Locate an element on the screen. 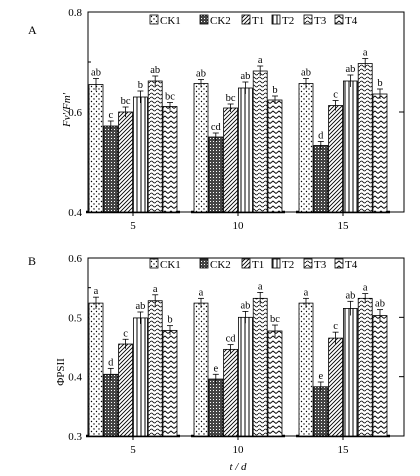 Image resolution: width=420 pixels, height=476 pixels. panel-a-x-ticks: 5 10 15 is located at coordinates (239, 222).